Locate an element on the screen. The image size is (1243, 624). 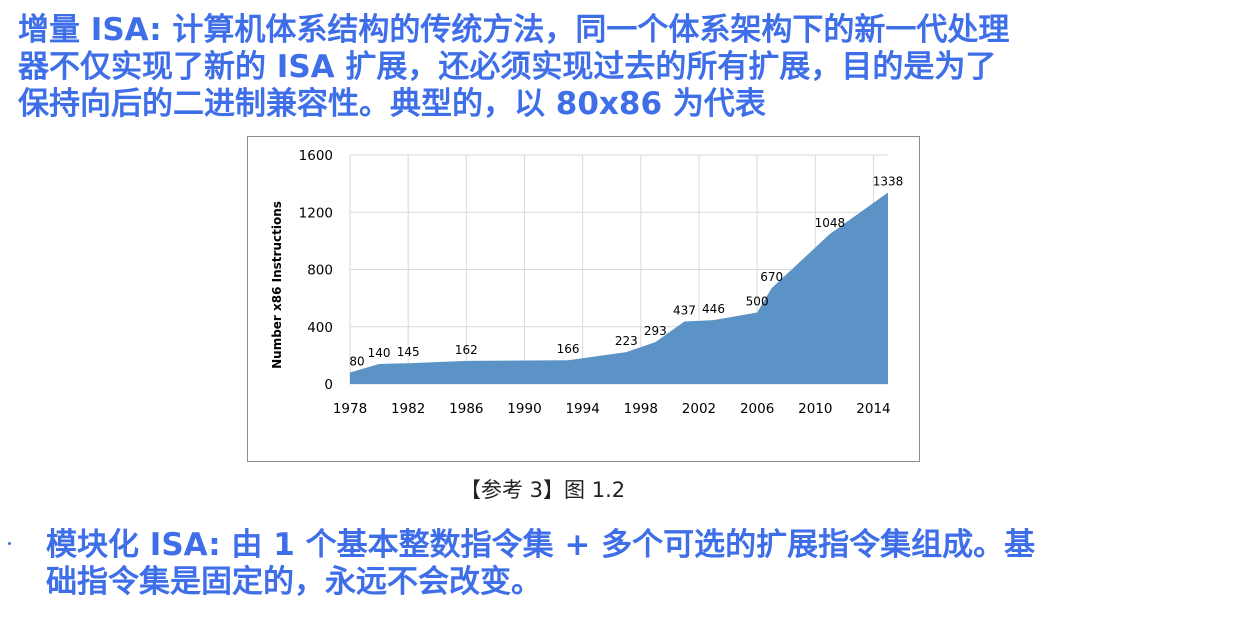
bullet-marker is located at coordinates (9, 543).